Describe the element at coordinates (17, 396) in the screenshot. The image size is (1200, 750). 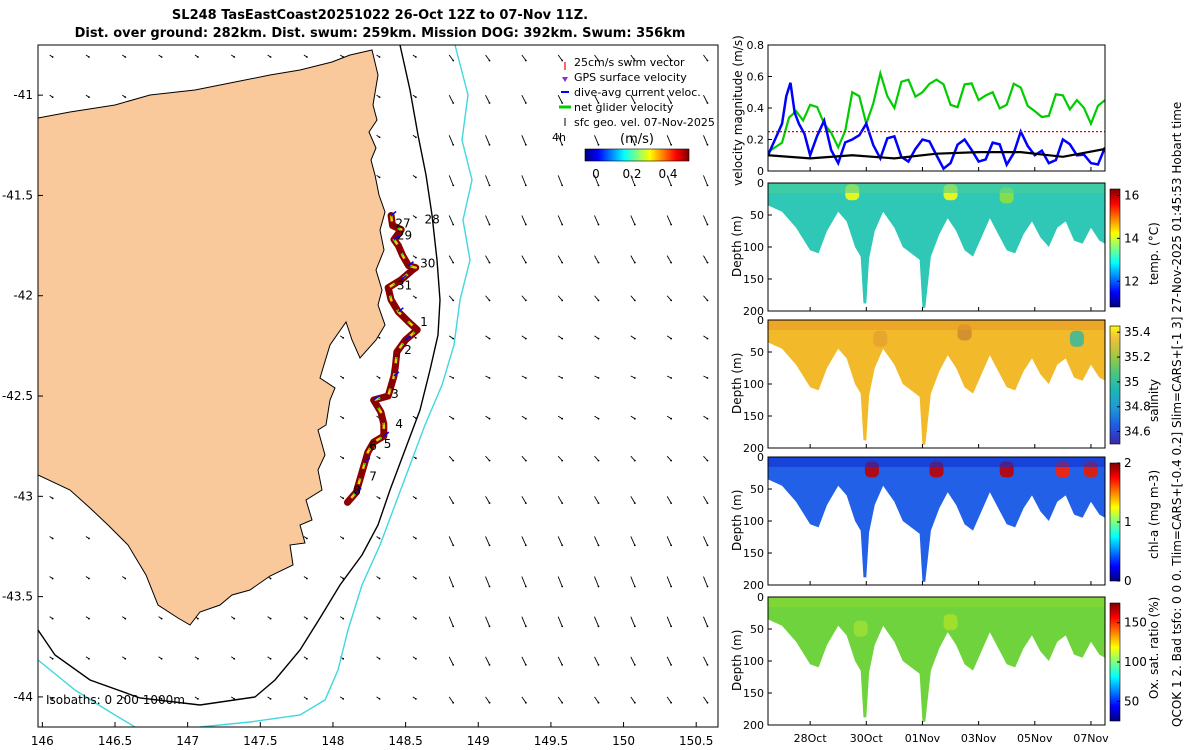
I see `map-ytick-label-3: -42.5` at that location.